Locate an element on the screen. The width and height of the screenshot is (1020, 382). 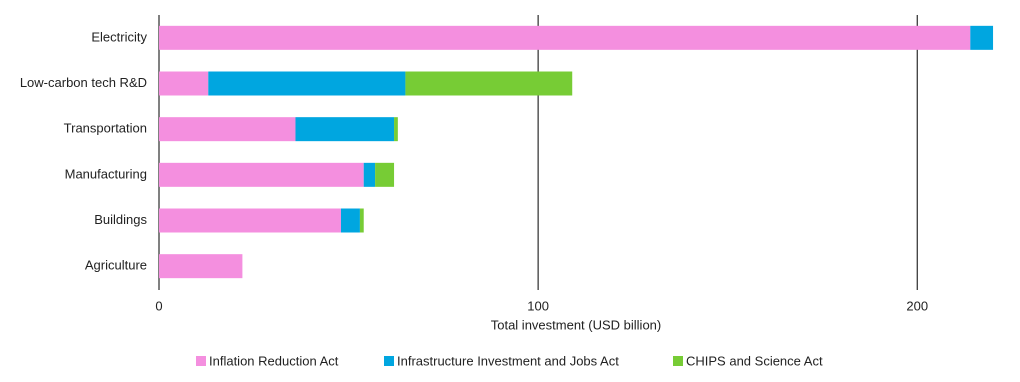
x-axis-label: Total investment (USD billion) is located at coordinates (576, 324).